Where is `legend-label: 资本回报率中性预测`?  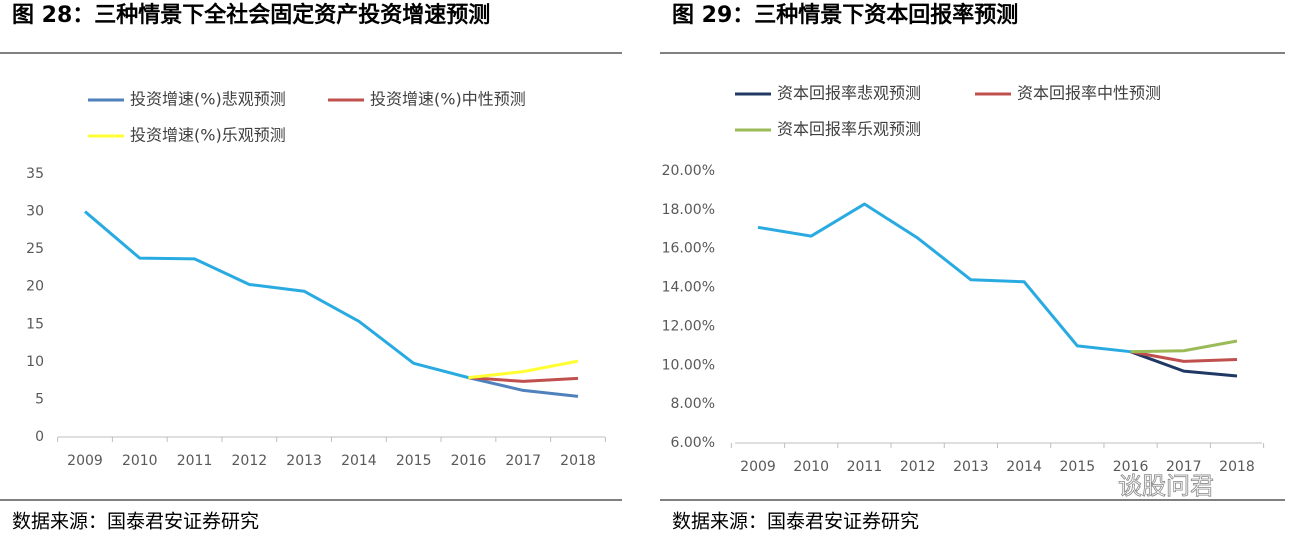
legend-label: 资本回报率中性预测 is located at coordinates (1089, 93).